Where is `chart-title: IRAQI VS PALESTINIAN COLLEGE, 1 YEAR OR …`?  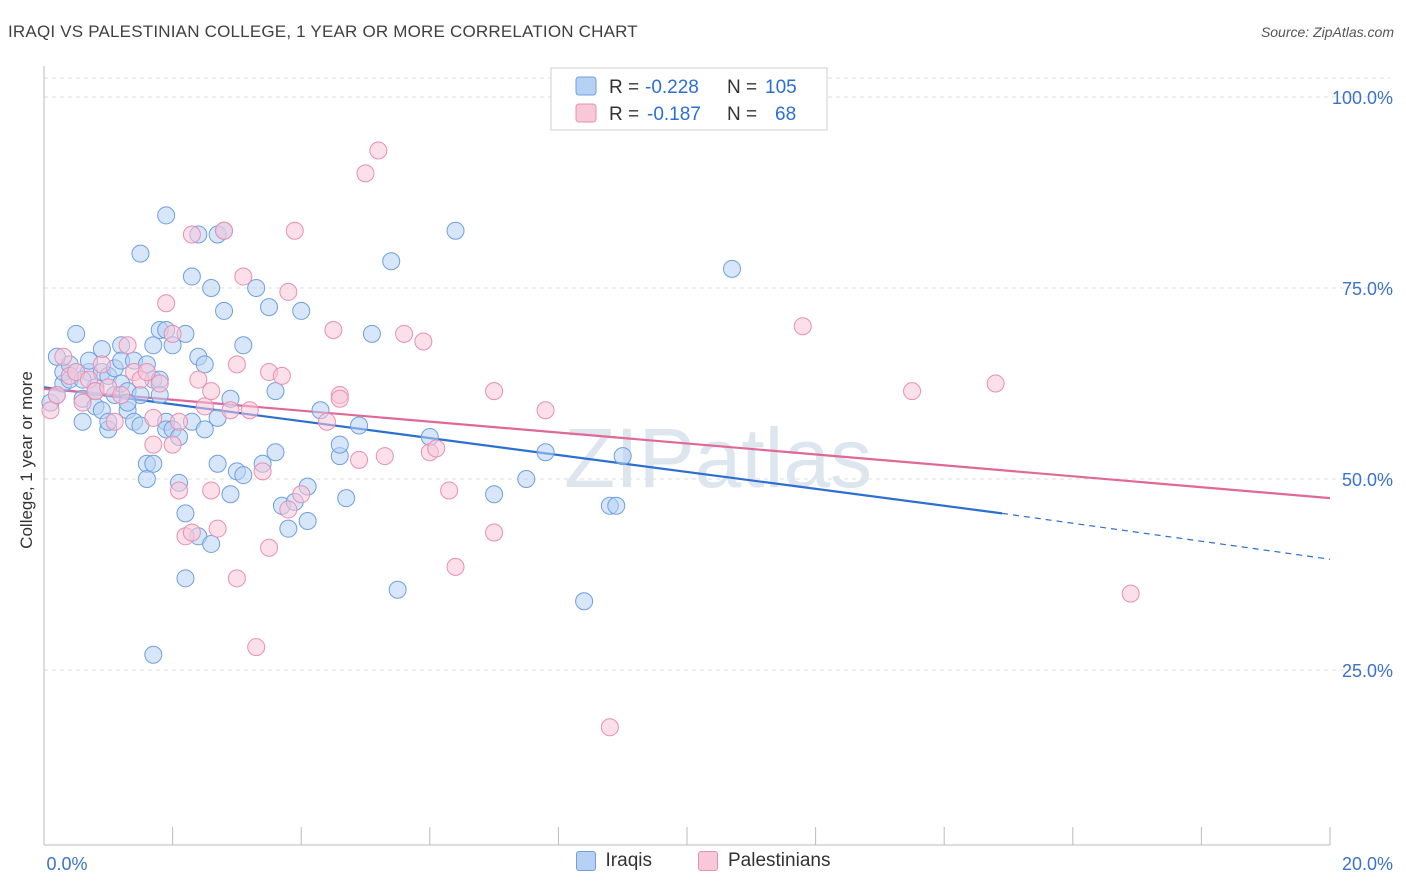
chart-title: IRAQI VS PALESTINIAN COLLEGE, 1 YEAR OR … is located at coordinates (323, 31).